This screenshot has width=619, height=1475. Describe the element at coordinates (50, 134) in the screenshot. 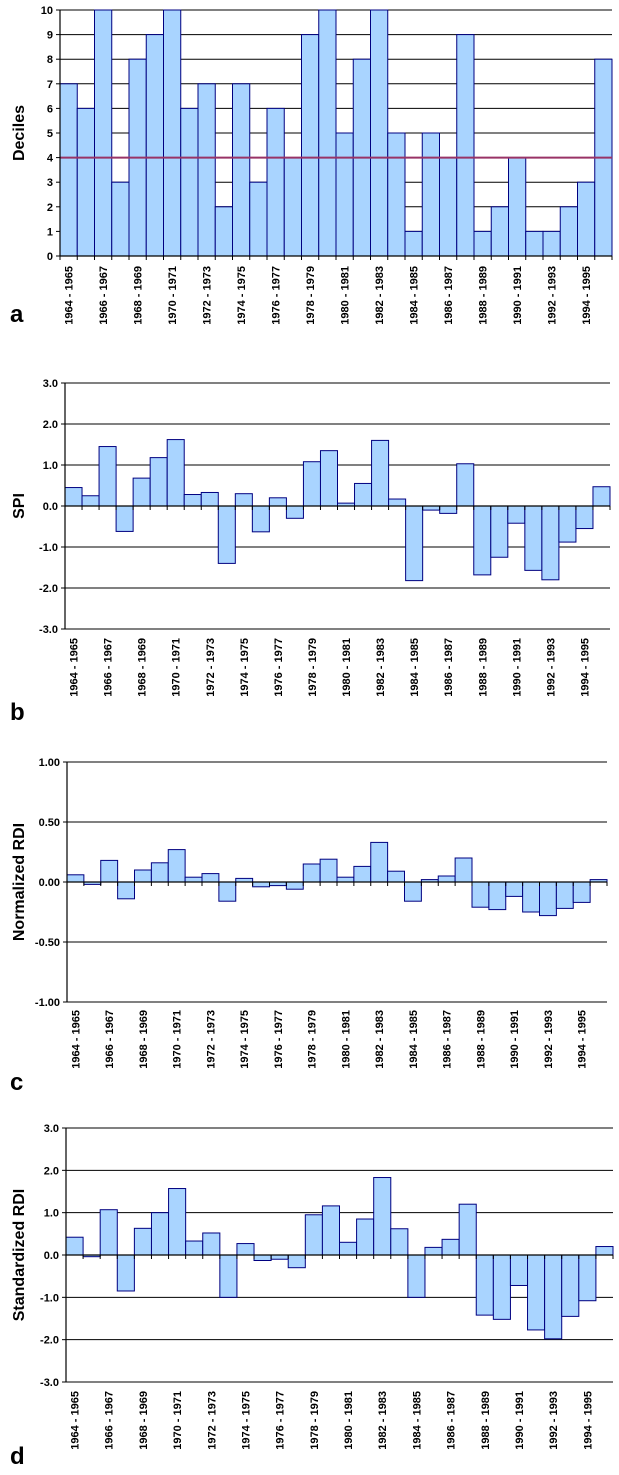

I see `y-tick-label: 5` at that location.